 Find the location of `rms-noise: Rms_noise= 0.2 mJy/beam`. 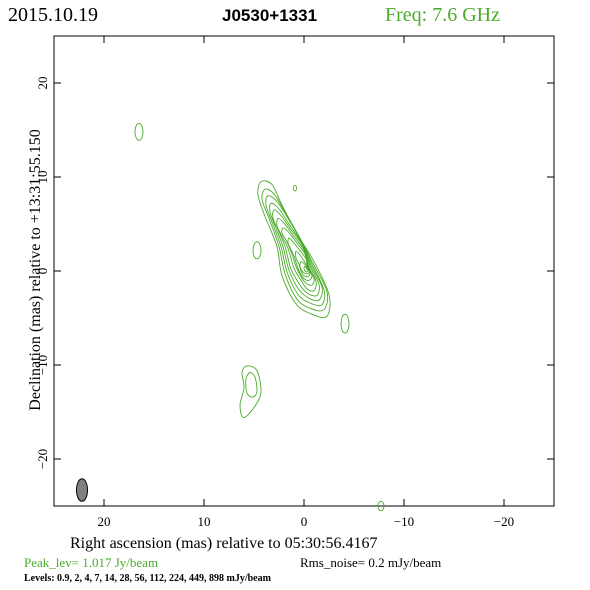

rms-noise: Rms_noise= 0.2 mJy/beam is located at coordinates (371, 562).